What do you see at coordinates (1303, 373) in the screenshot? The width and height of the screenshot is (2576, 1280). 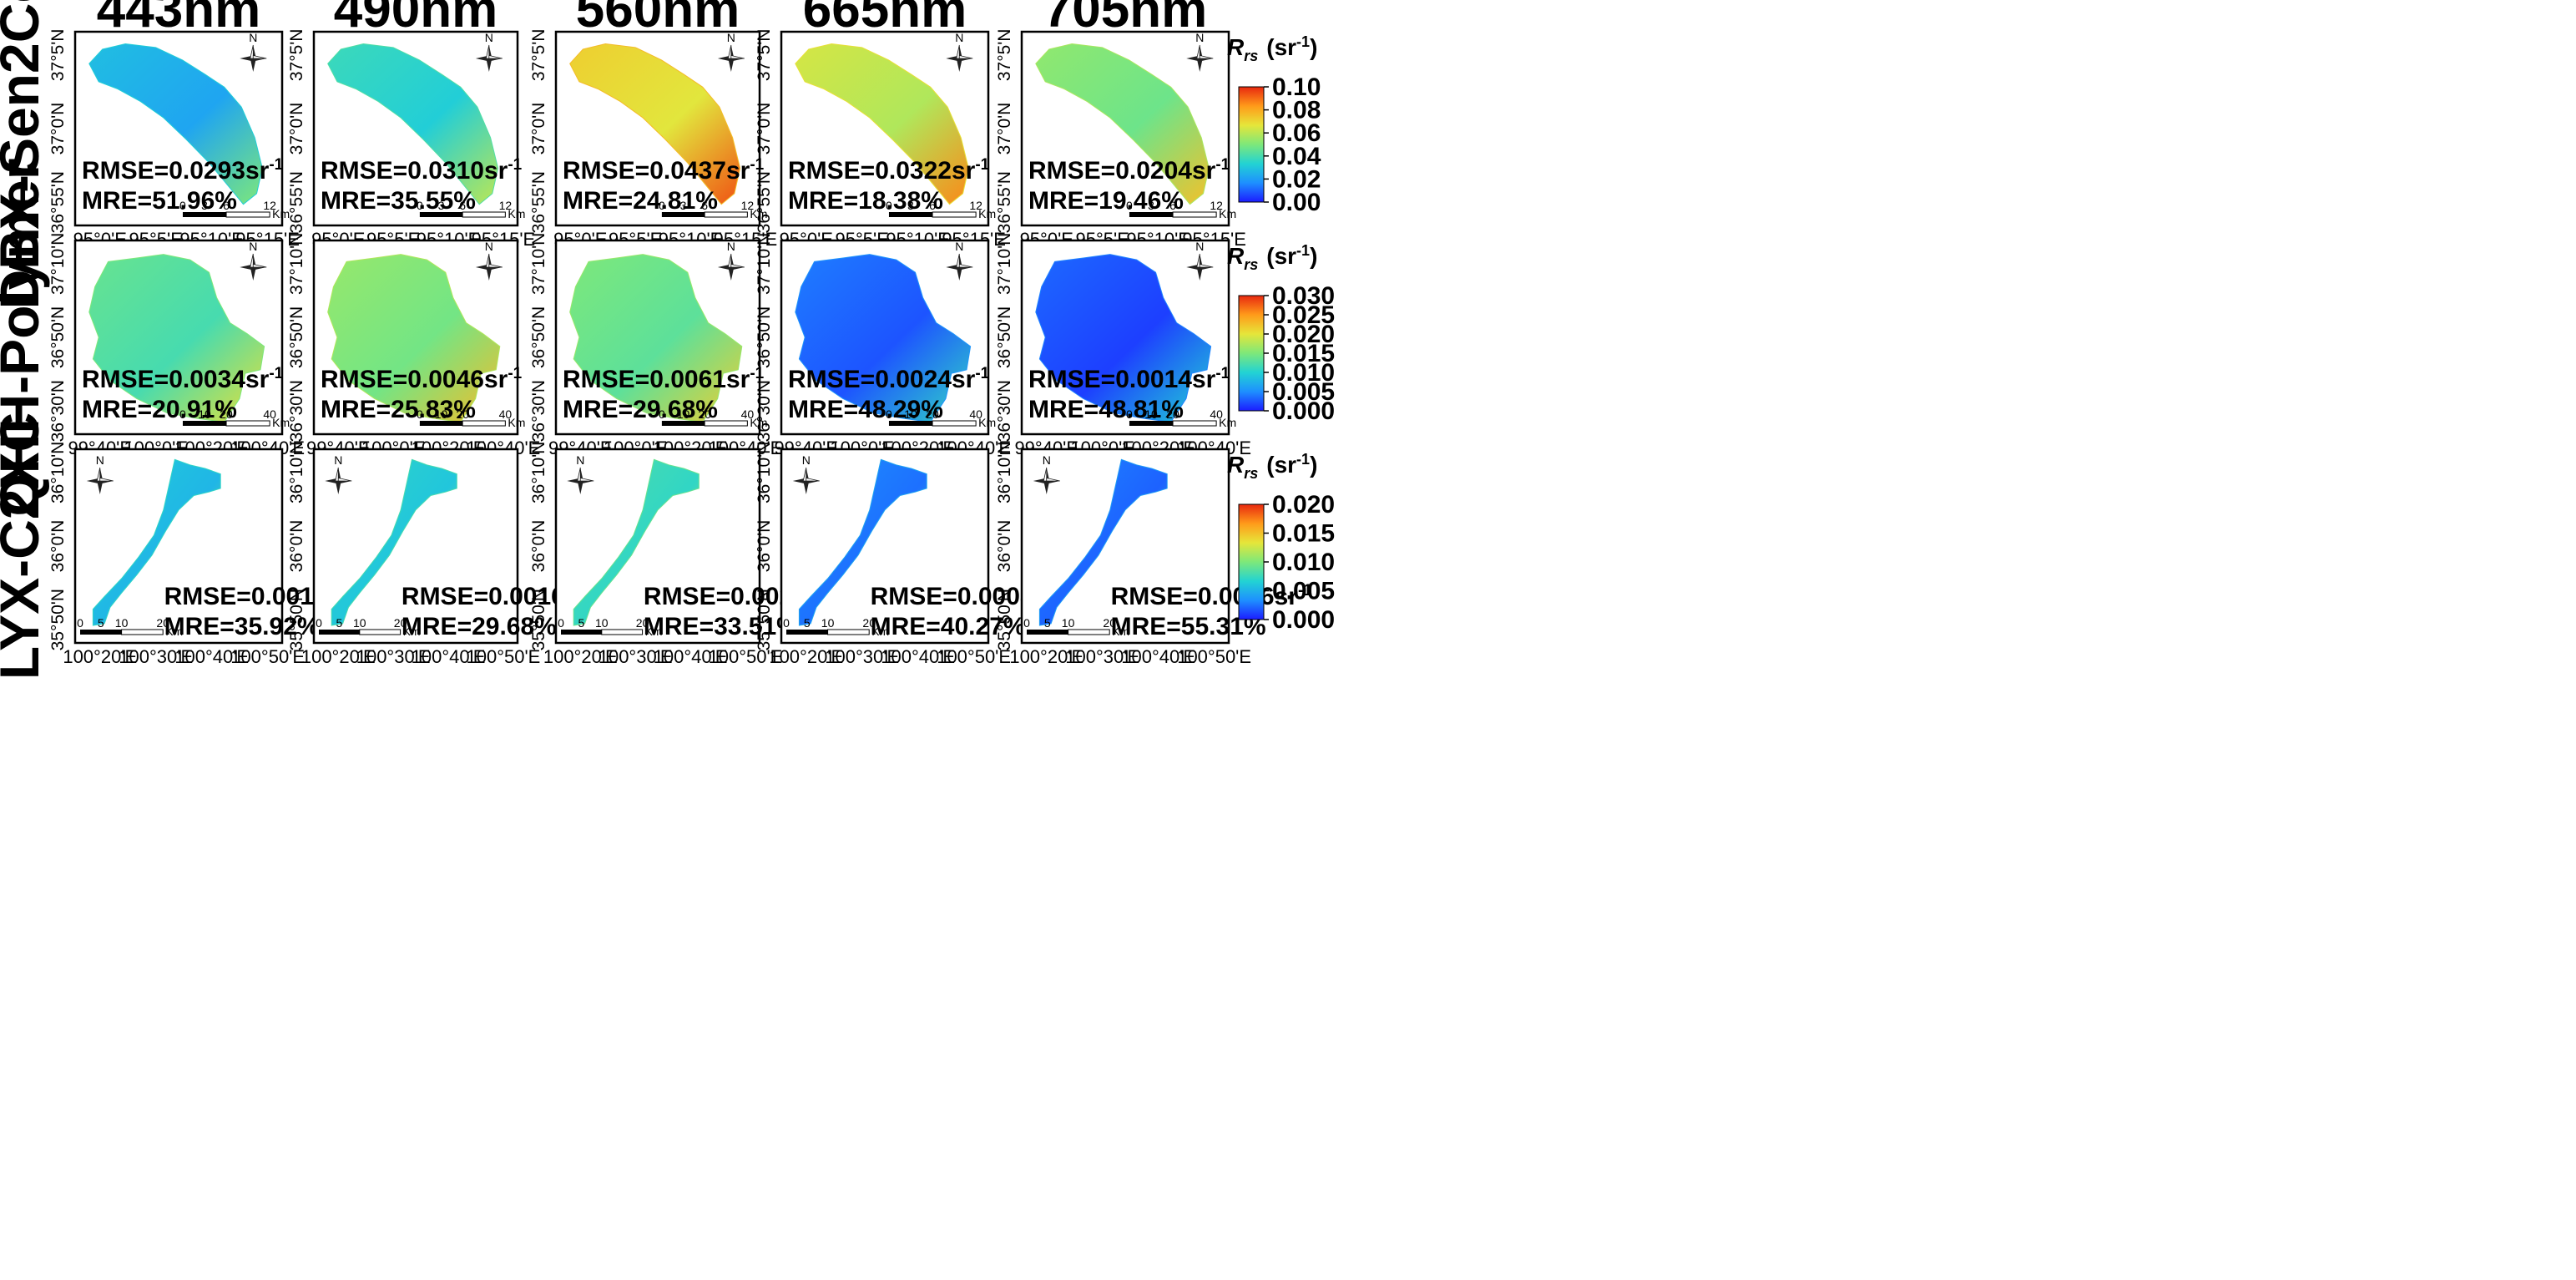 I see `colorbar-tick: 0.010` at bounding box center [1303, 373].